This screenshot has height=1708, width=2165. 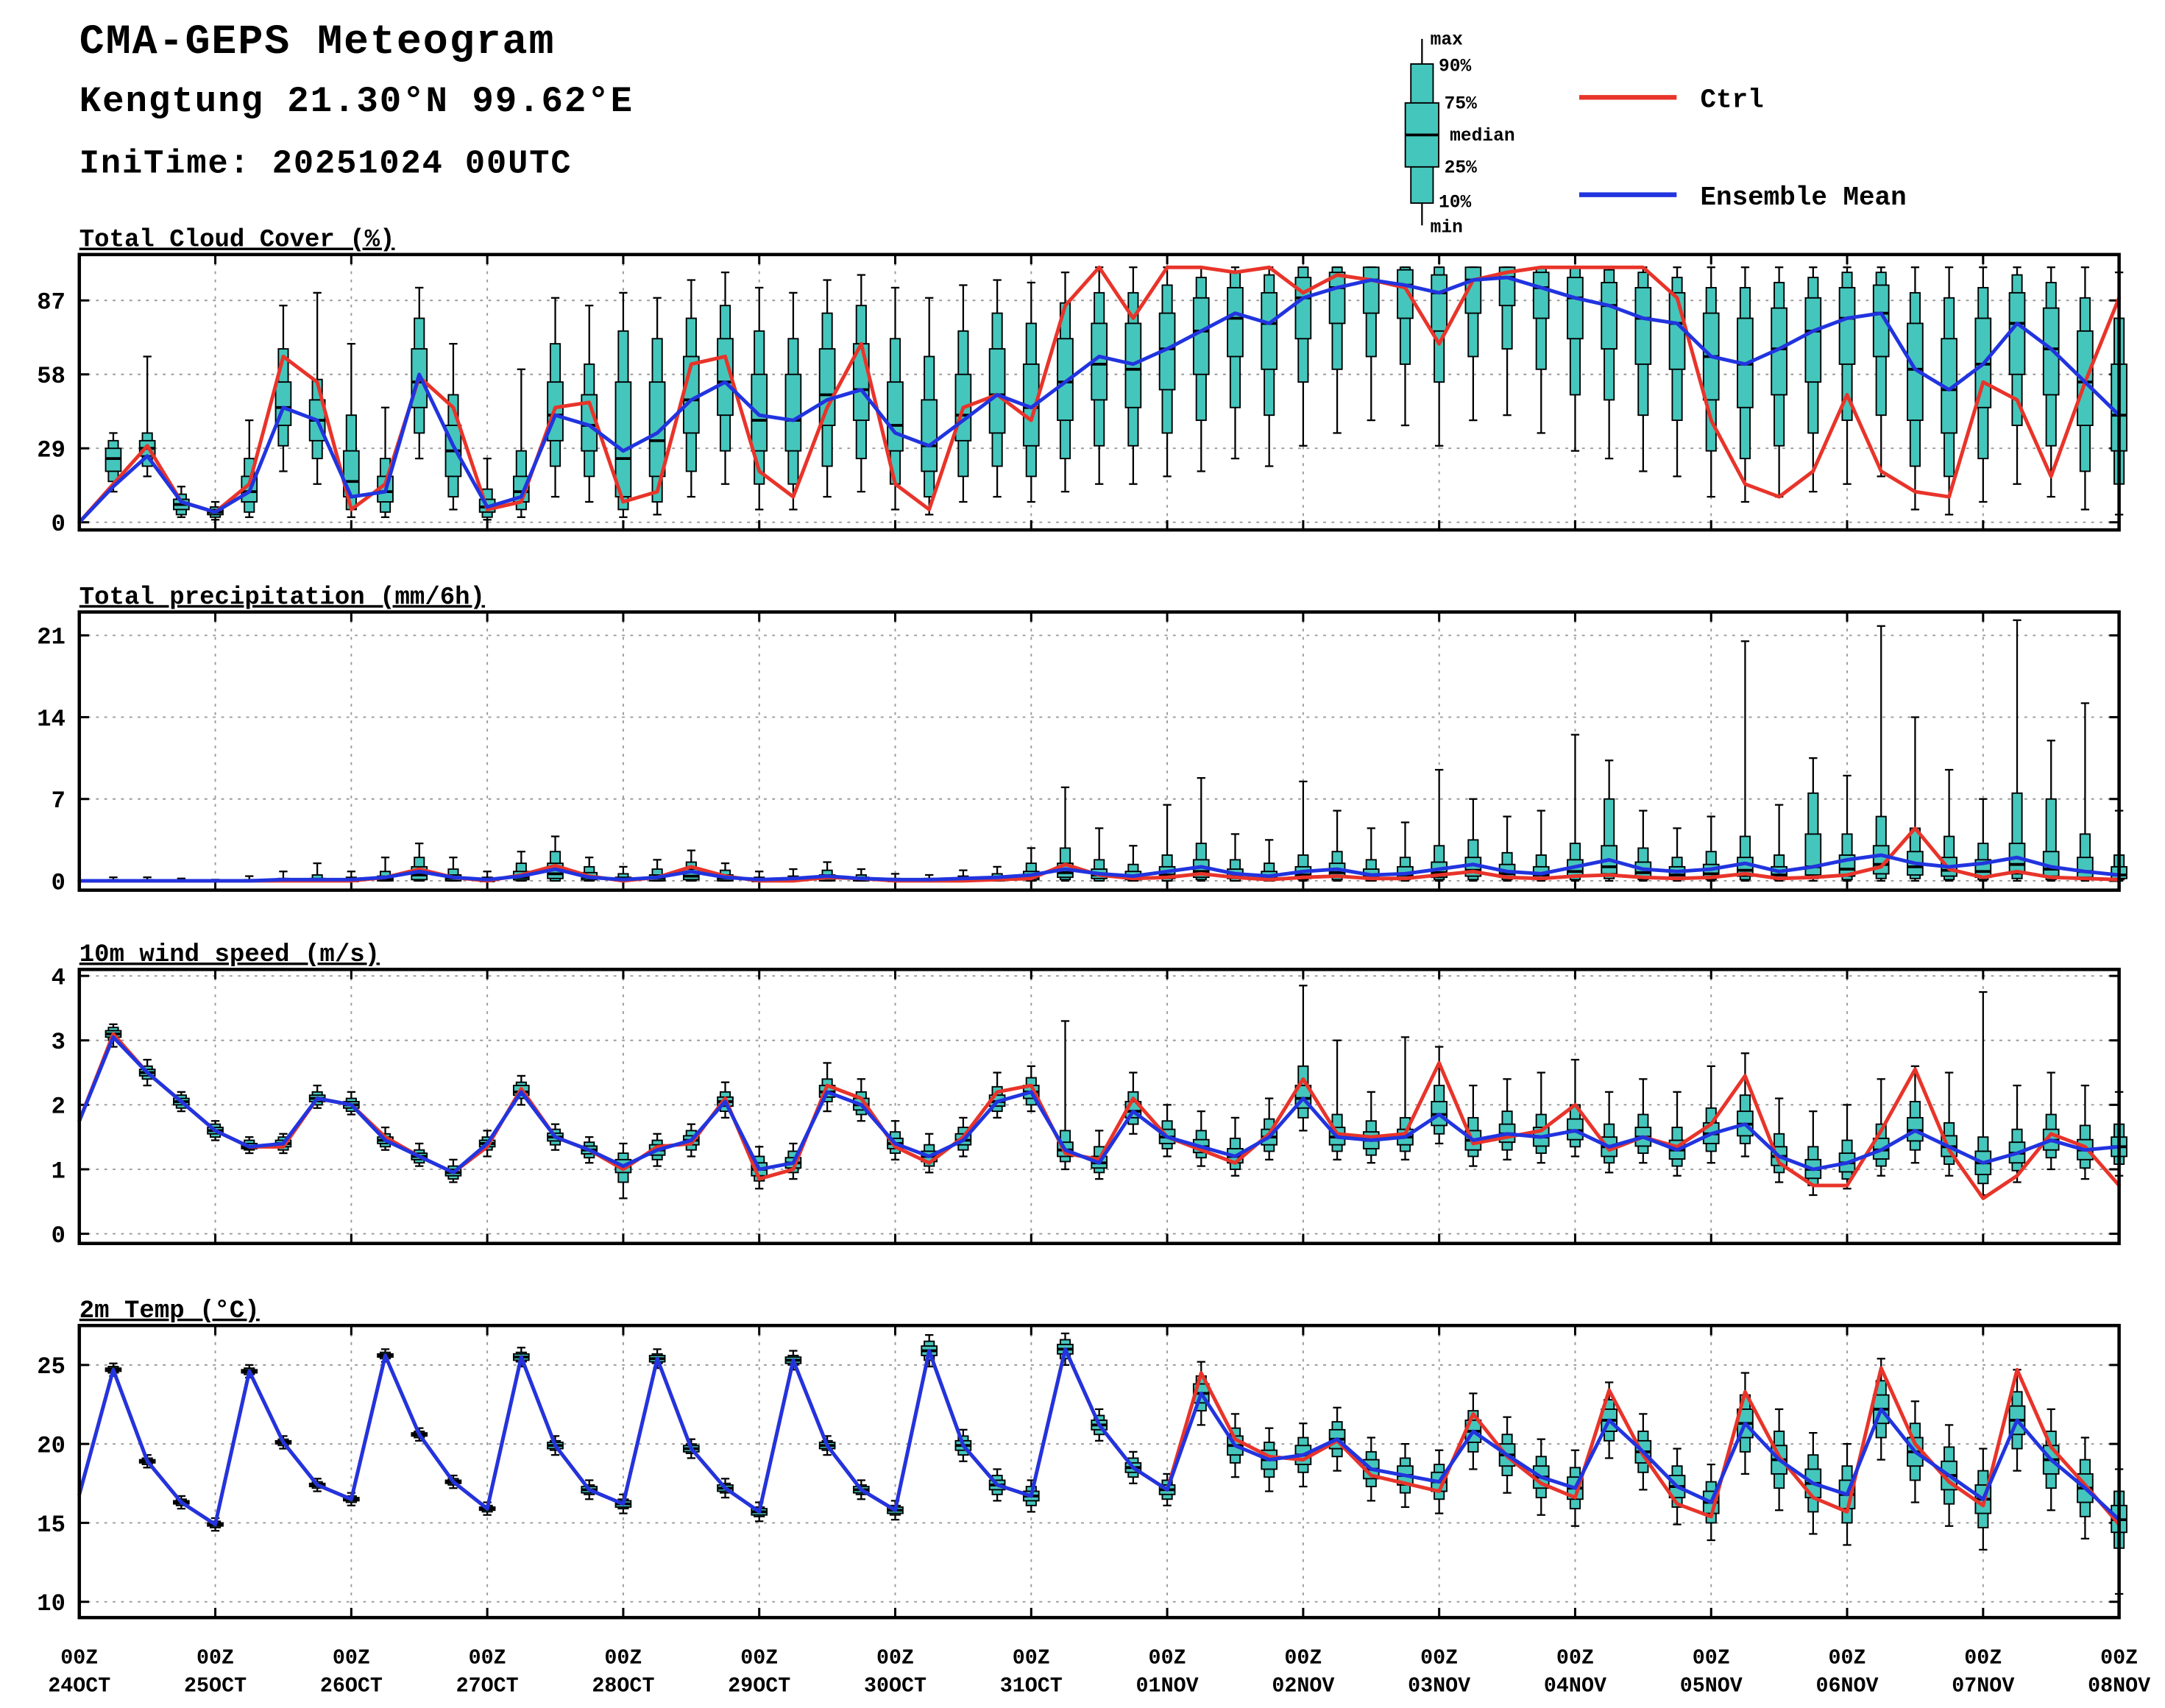 I want to click on legend-label-75: 75%, so click(x=1461, y=104).